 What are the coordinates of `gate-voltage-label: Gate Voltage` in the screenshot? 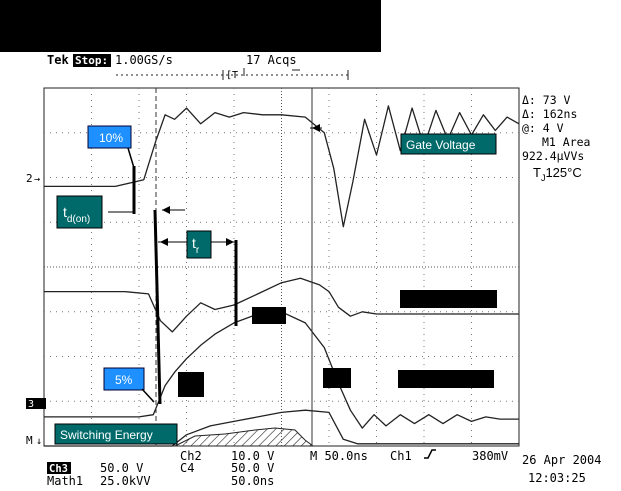 It's located at (441, 145).